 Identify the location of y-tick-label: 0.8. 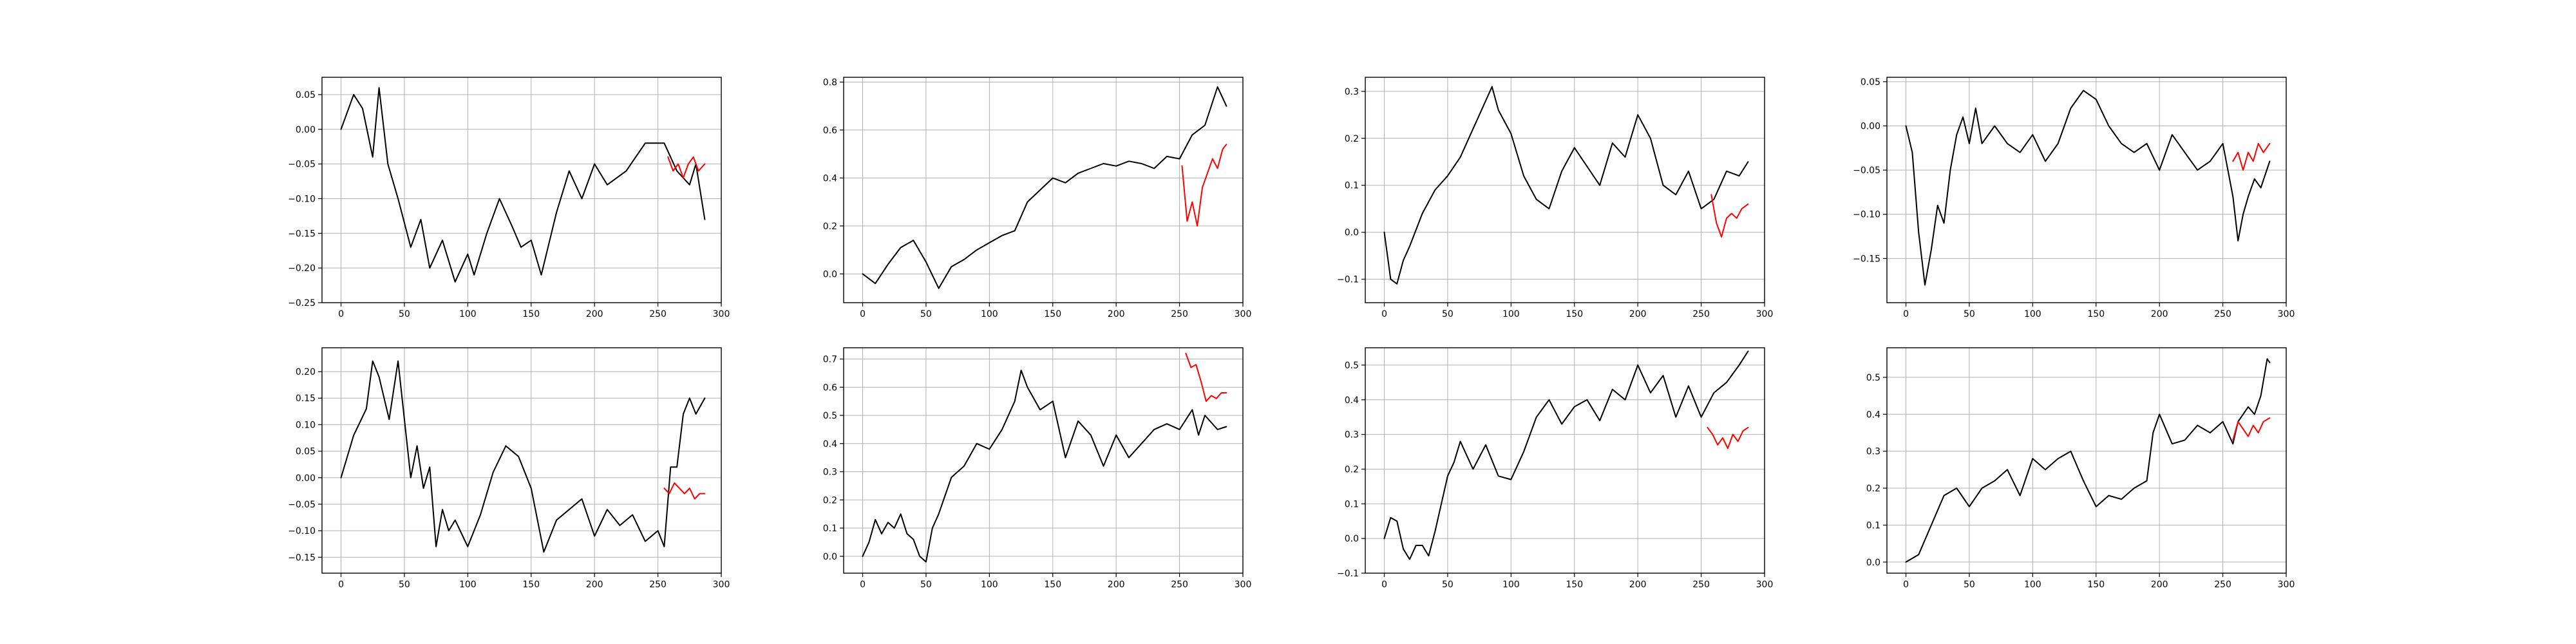
(830, 83).